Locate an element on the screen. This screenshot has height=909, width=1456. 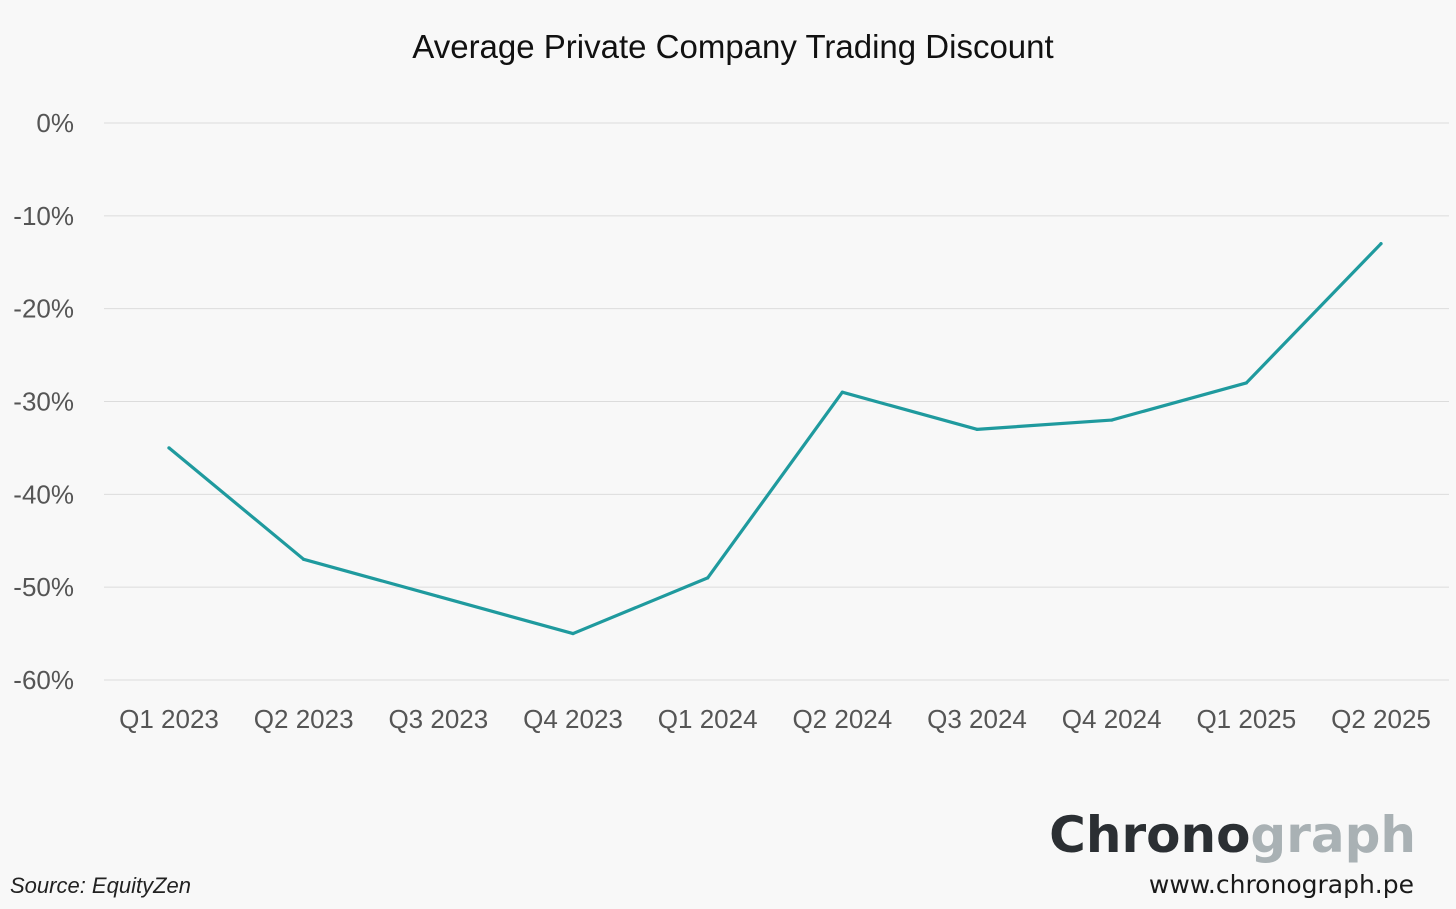
source-label: Source: EquityZen is located at coordinates (100, 885).